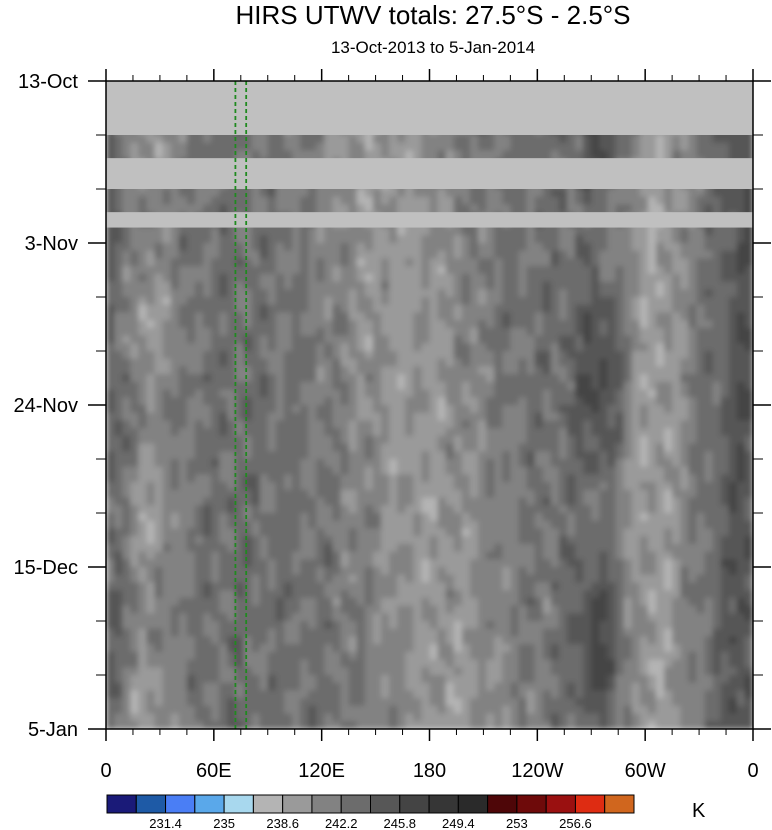 Image resolution: width=772 pixels, height=830 pixels. Describe the element at coordinates (53, 730) in the screenshot. I see `y-tick-label: 5-Jan` at that location.